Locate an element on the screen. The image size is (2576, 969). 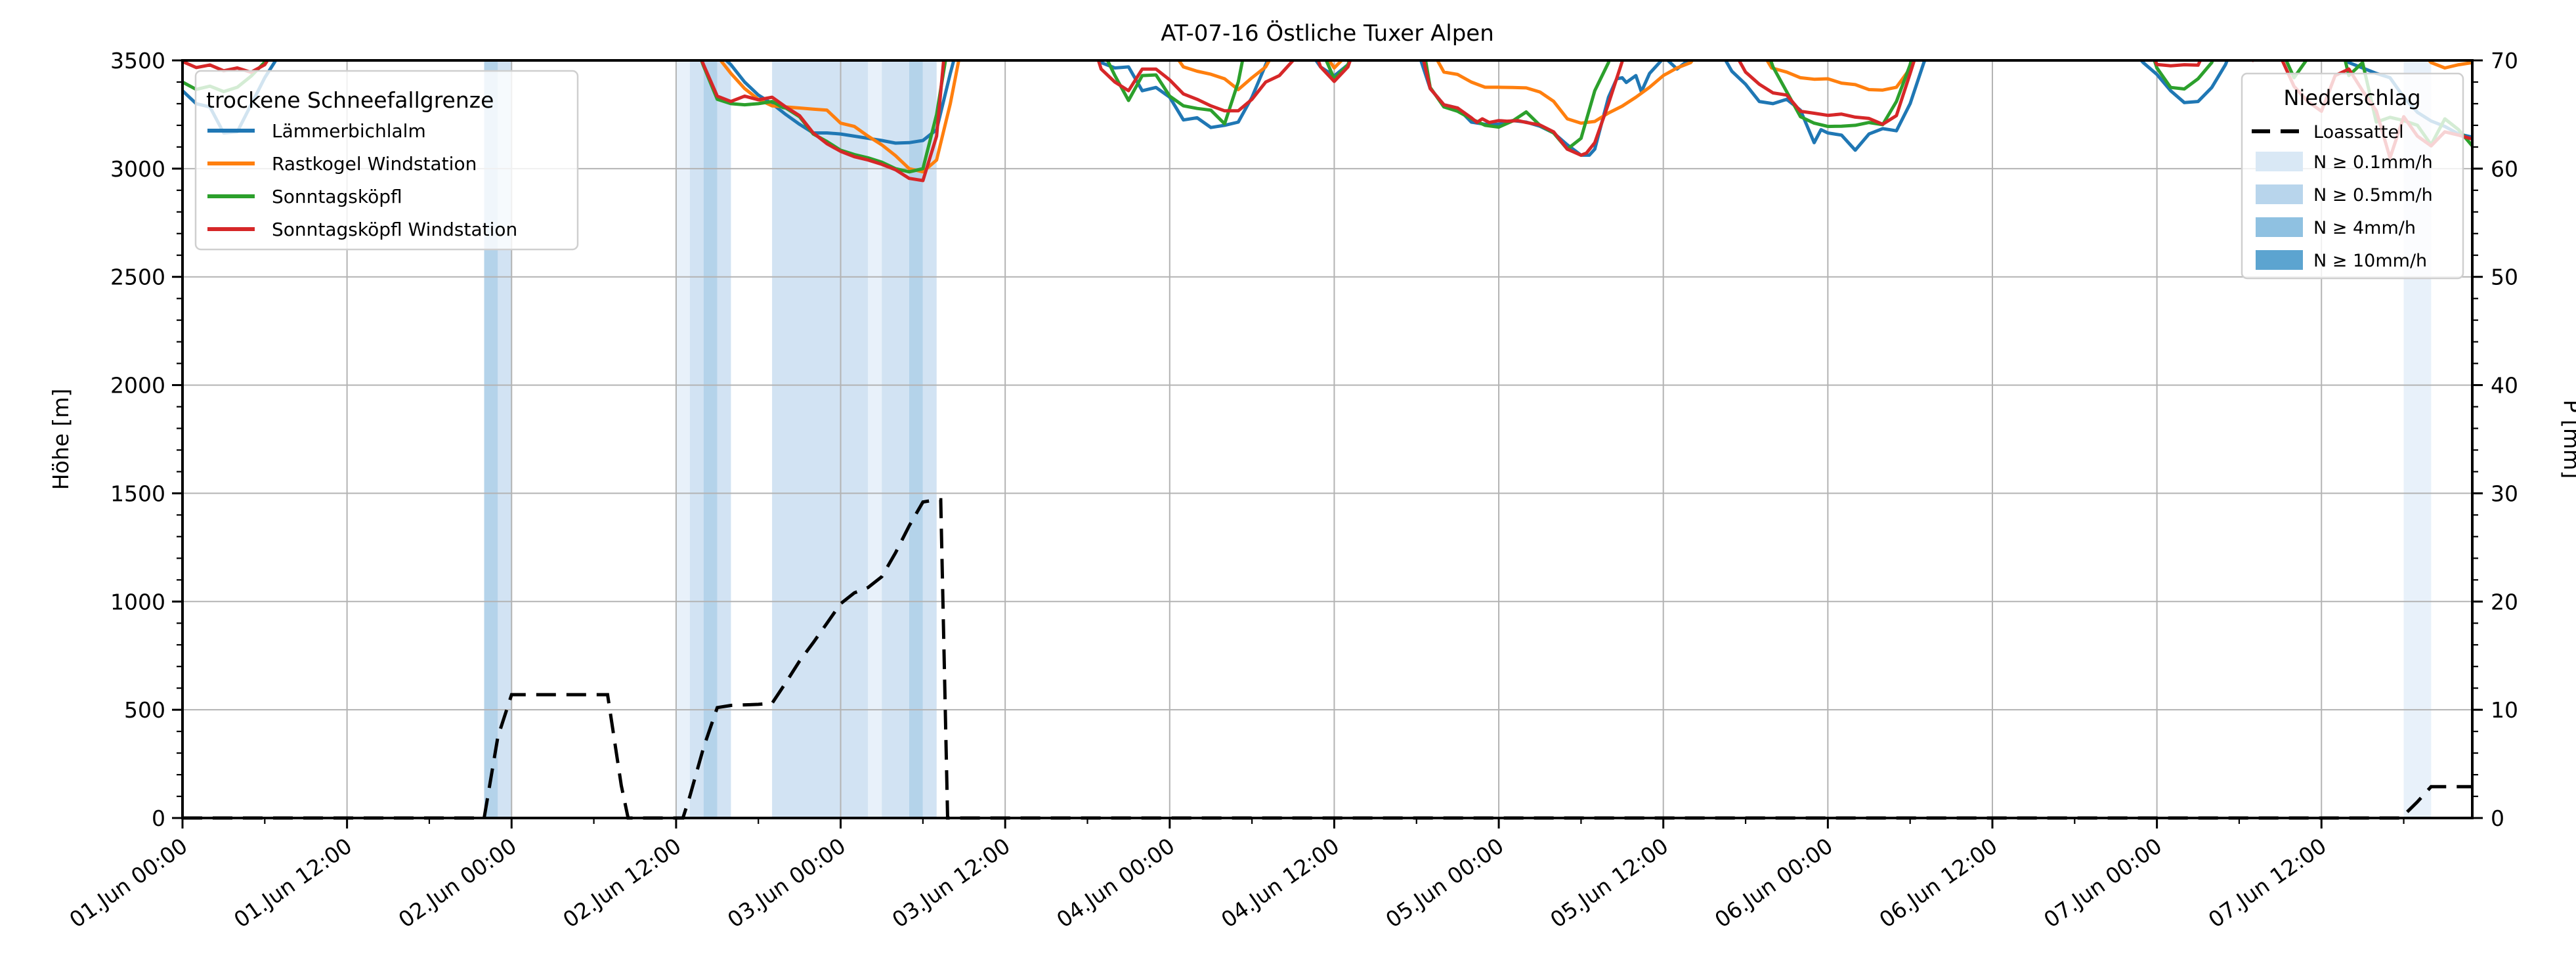
x-tick-label: 07.Jun 00:00 is located at coordinates (2102, 883).